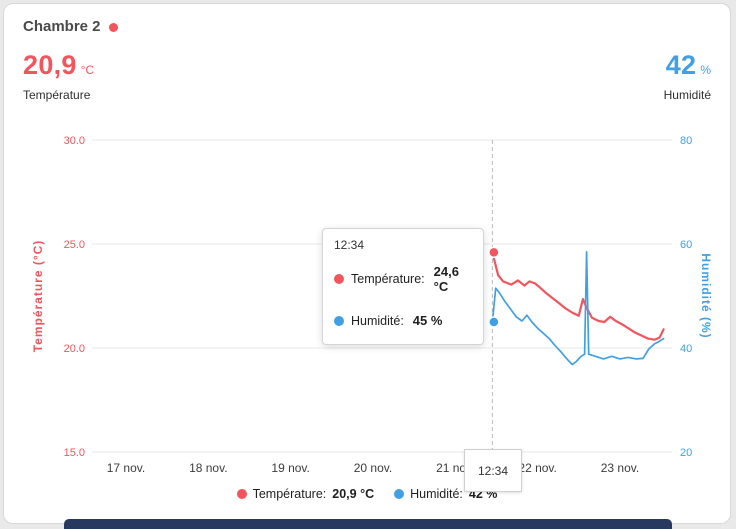 This screenshot has width=736, height=529. What do you see at coordinates (436, 494) in the screenshot?
I see `legend-humidity-label: Humidité:` at bounding box center [436, 494].